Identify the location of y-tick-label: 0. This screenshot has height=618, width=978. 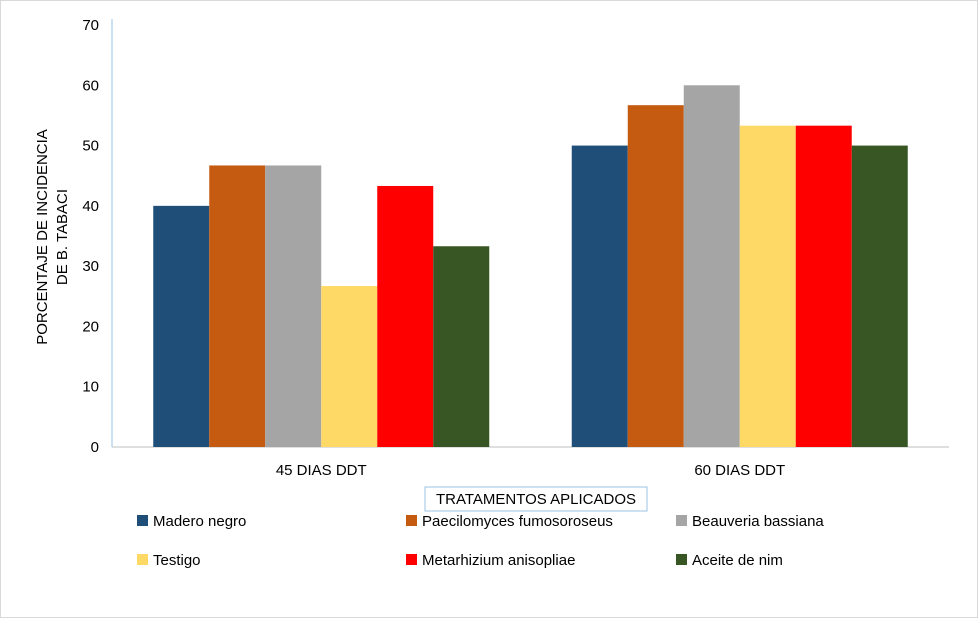
(95, 447).